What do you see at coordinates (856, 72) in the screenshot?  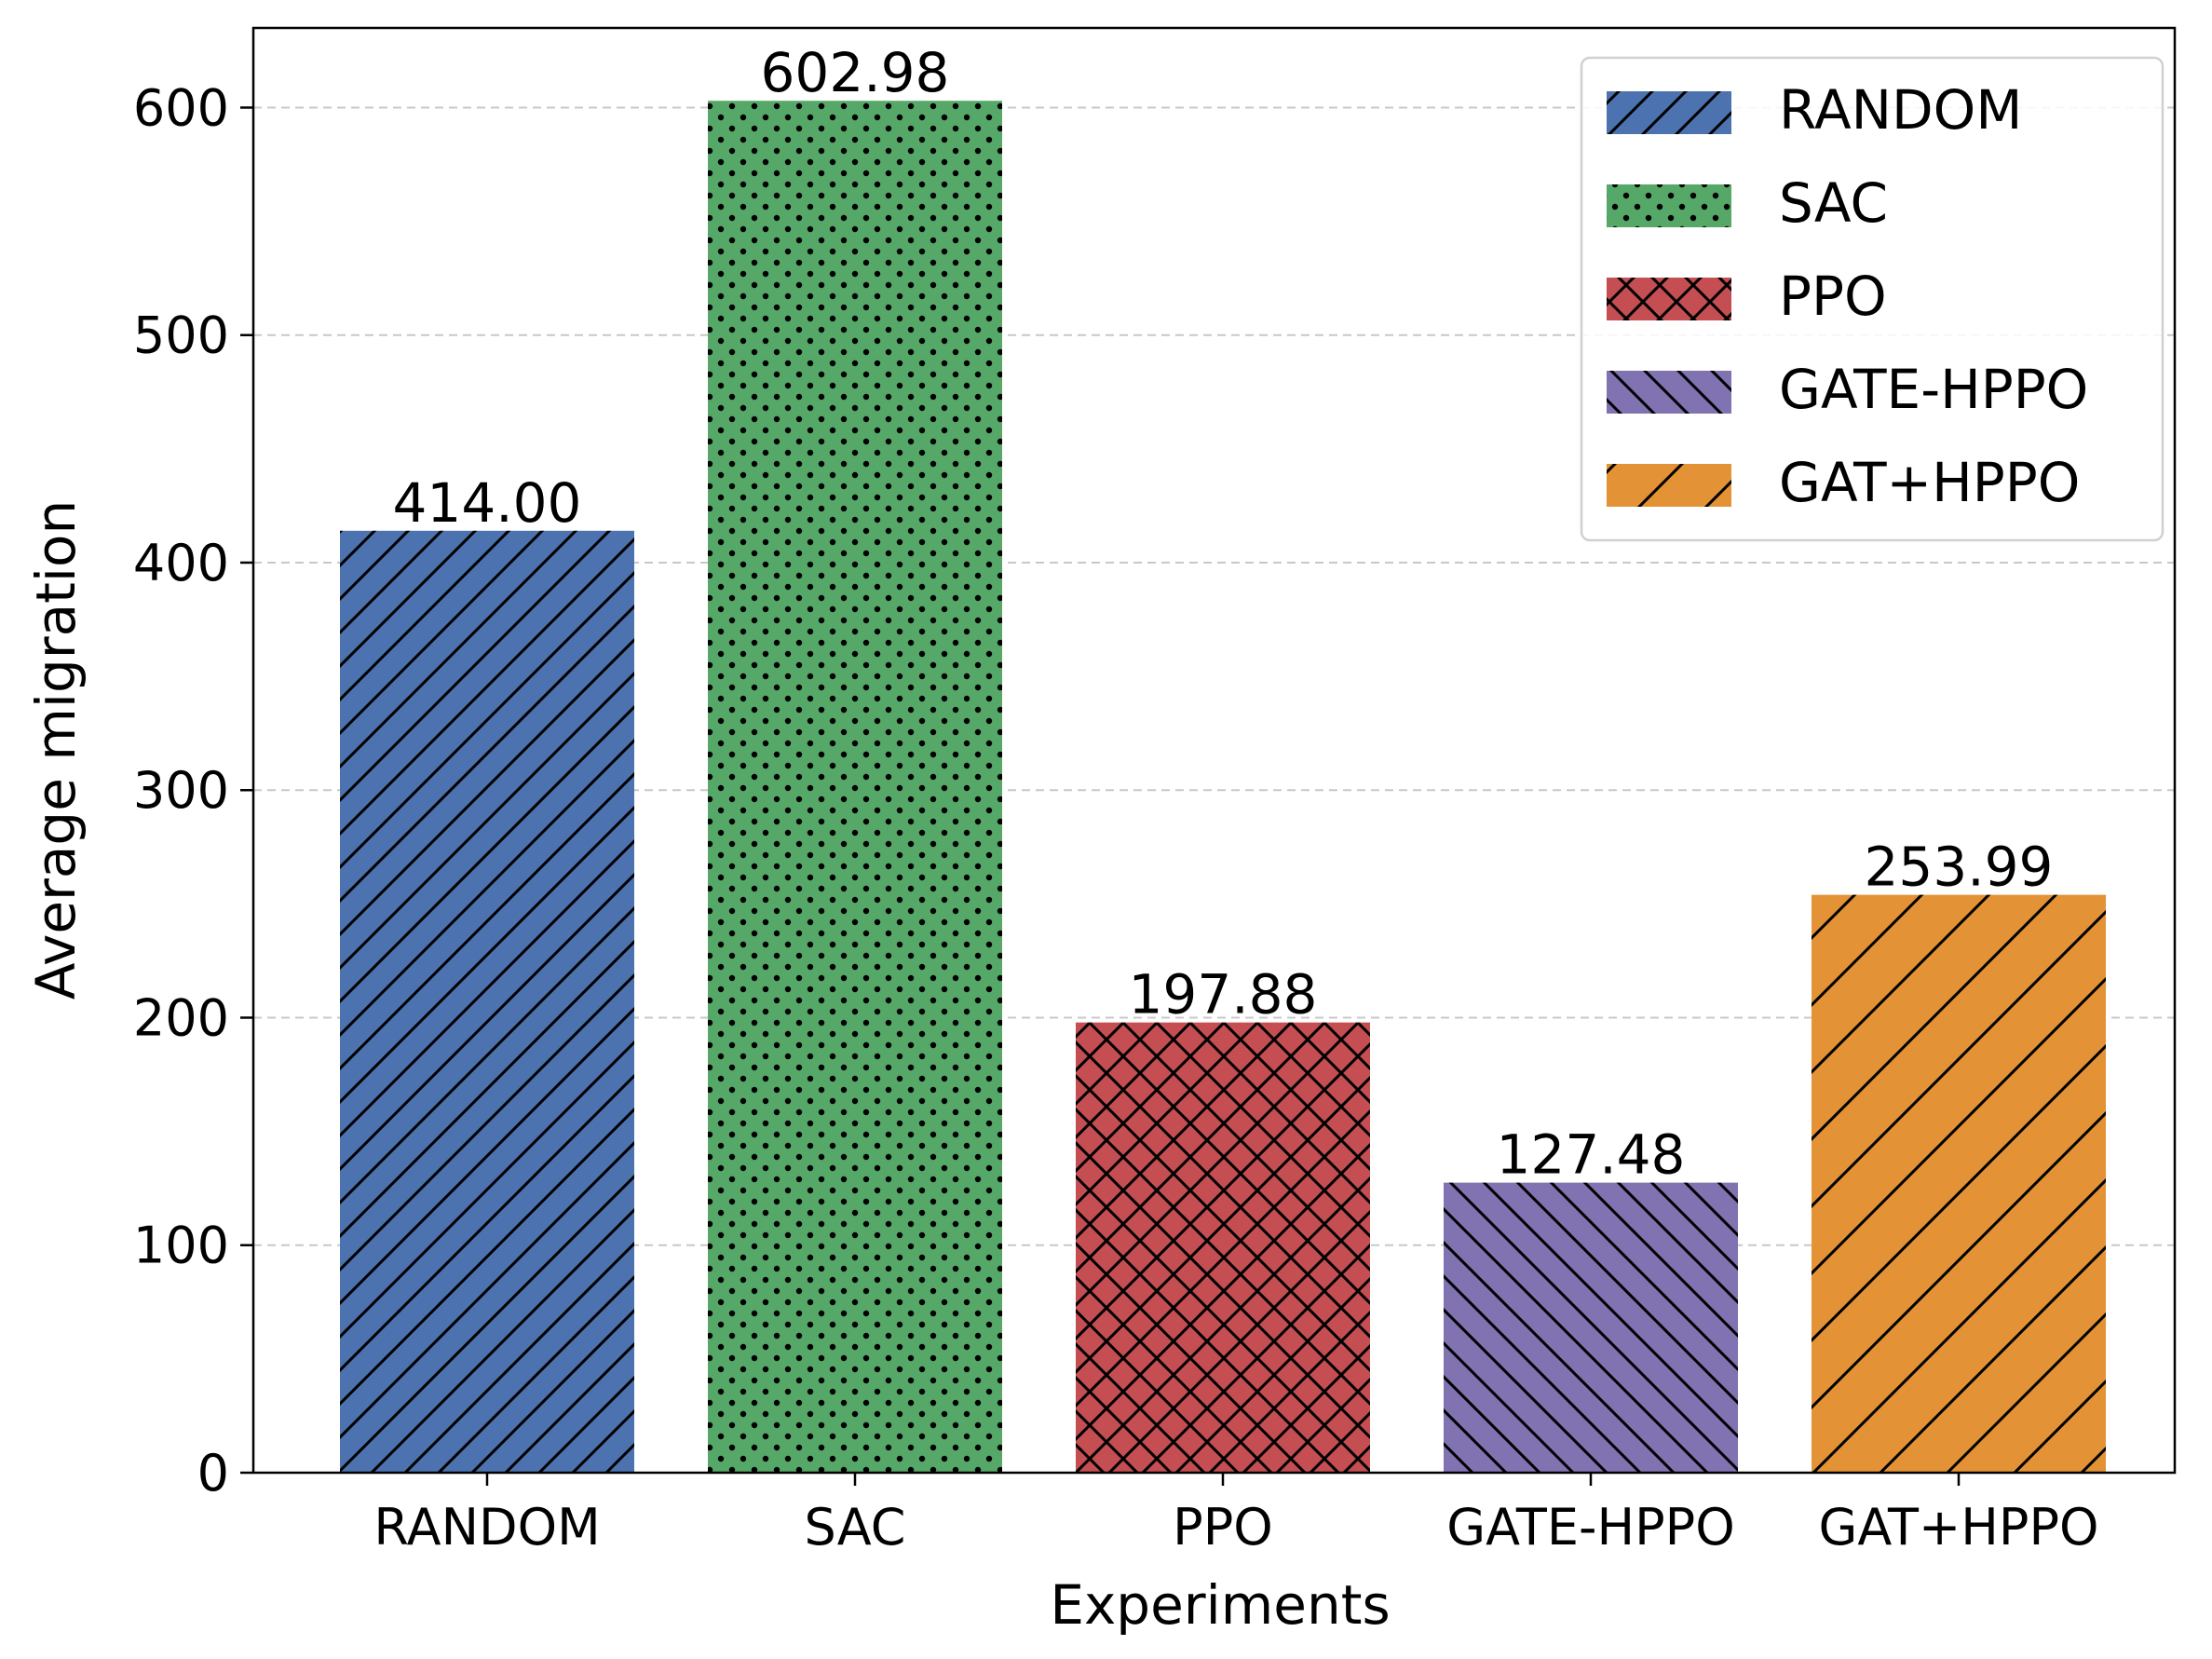 I see `bar-value-label: 602.98` at bounding box center [856, 72].